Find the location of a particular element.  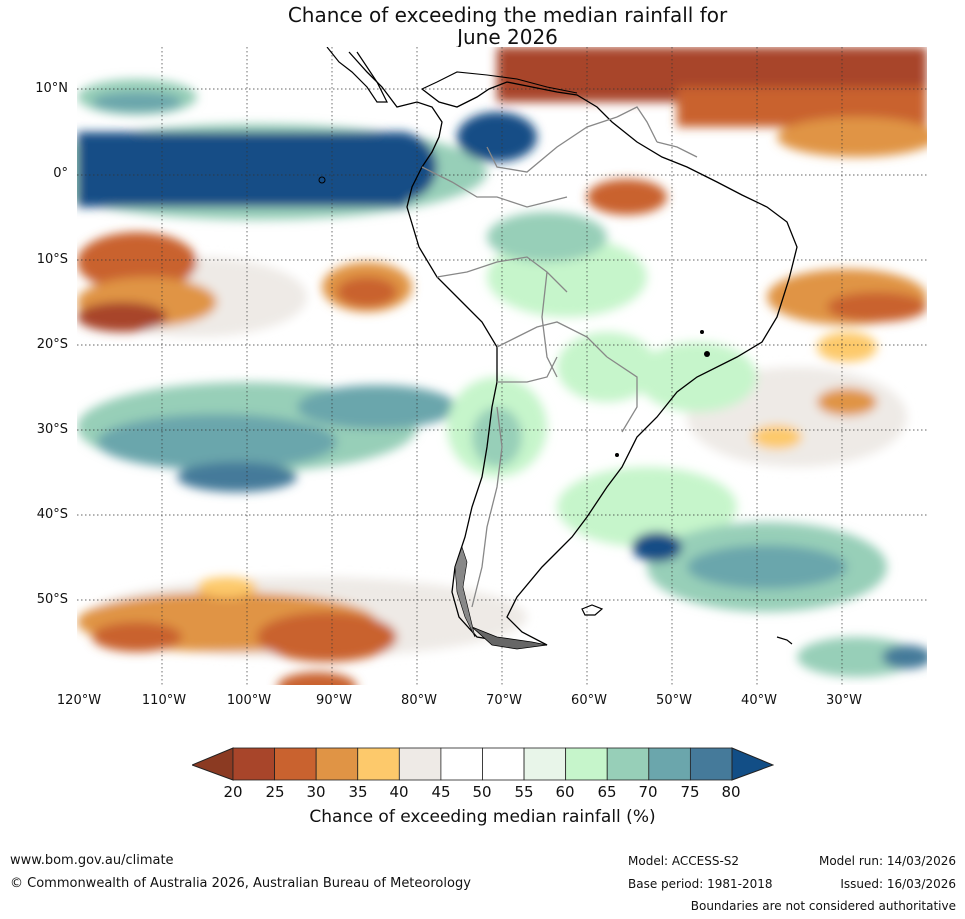

website-link: www.bom.gov.au/climate is located at coordinates (92, 860).